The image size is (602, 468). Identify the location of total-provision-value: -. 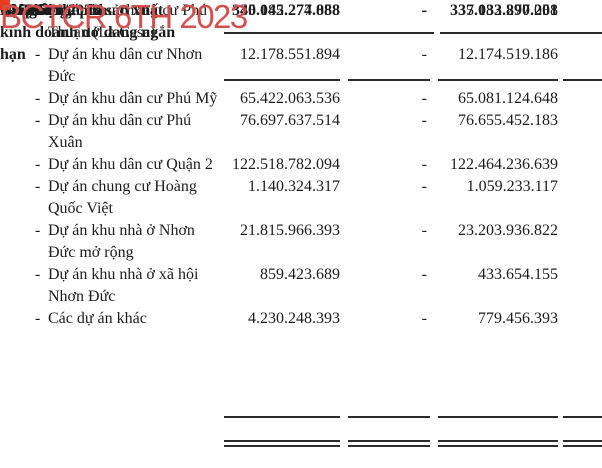
(424, 10).